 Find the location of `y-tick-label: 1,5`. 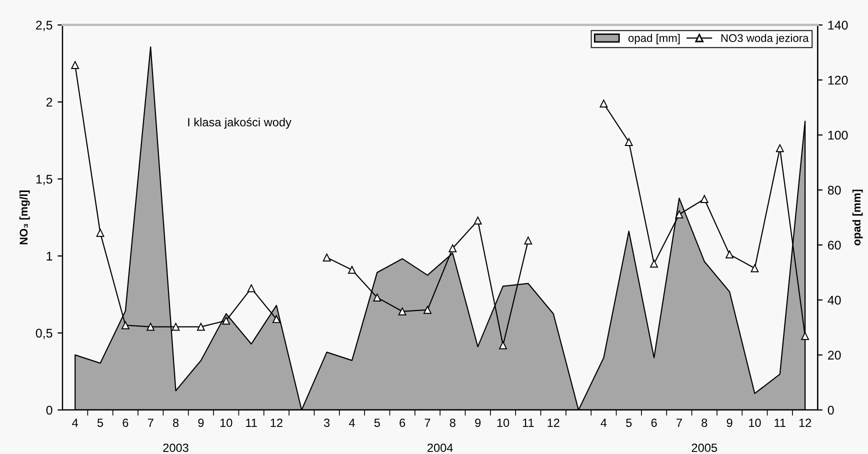

y-tick-label: 1,5 is located at coordinates (44, 180).